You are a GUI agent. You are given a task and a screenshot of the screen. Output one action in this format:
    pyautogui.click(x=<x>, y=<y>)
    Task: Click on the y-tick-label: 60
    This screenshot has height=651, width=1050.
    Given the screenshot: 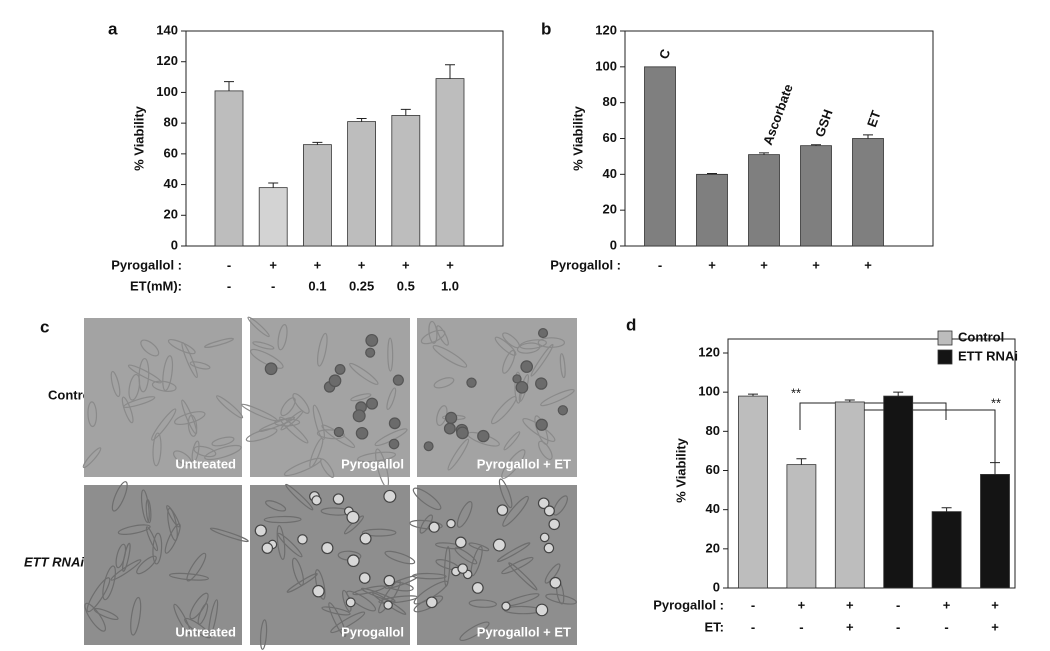 What is the action you would take?
    pyautogui.click(x=610, y=137)
    